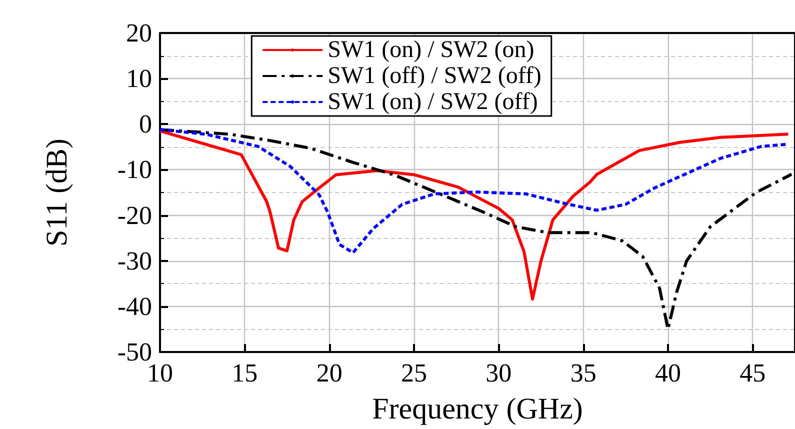 This screenshot has width=795, height=429. Describe the element at coordinates (57, 192) in the screenshot. I see `y-axis-title: S11 (dB)` at that location.